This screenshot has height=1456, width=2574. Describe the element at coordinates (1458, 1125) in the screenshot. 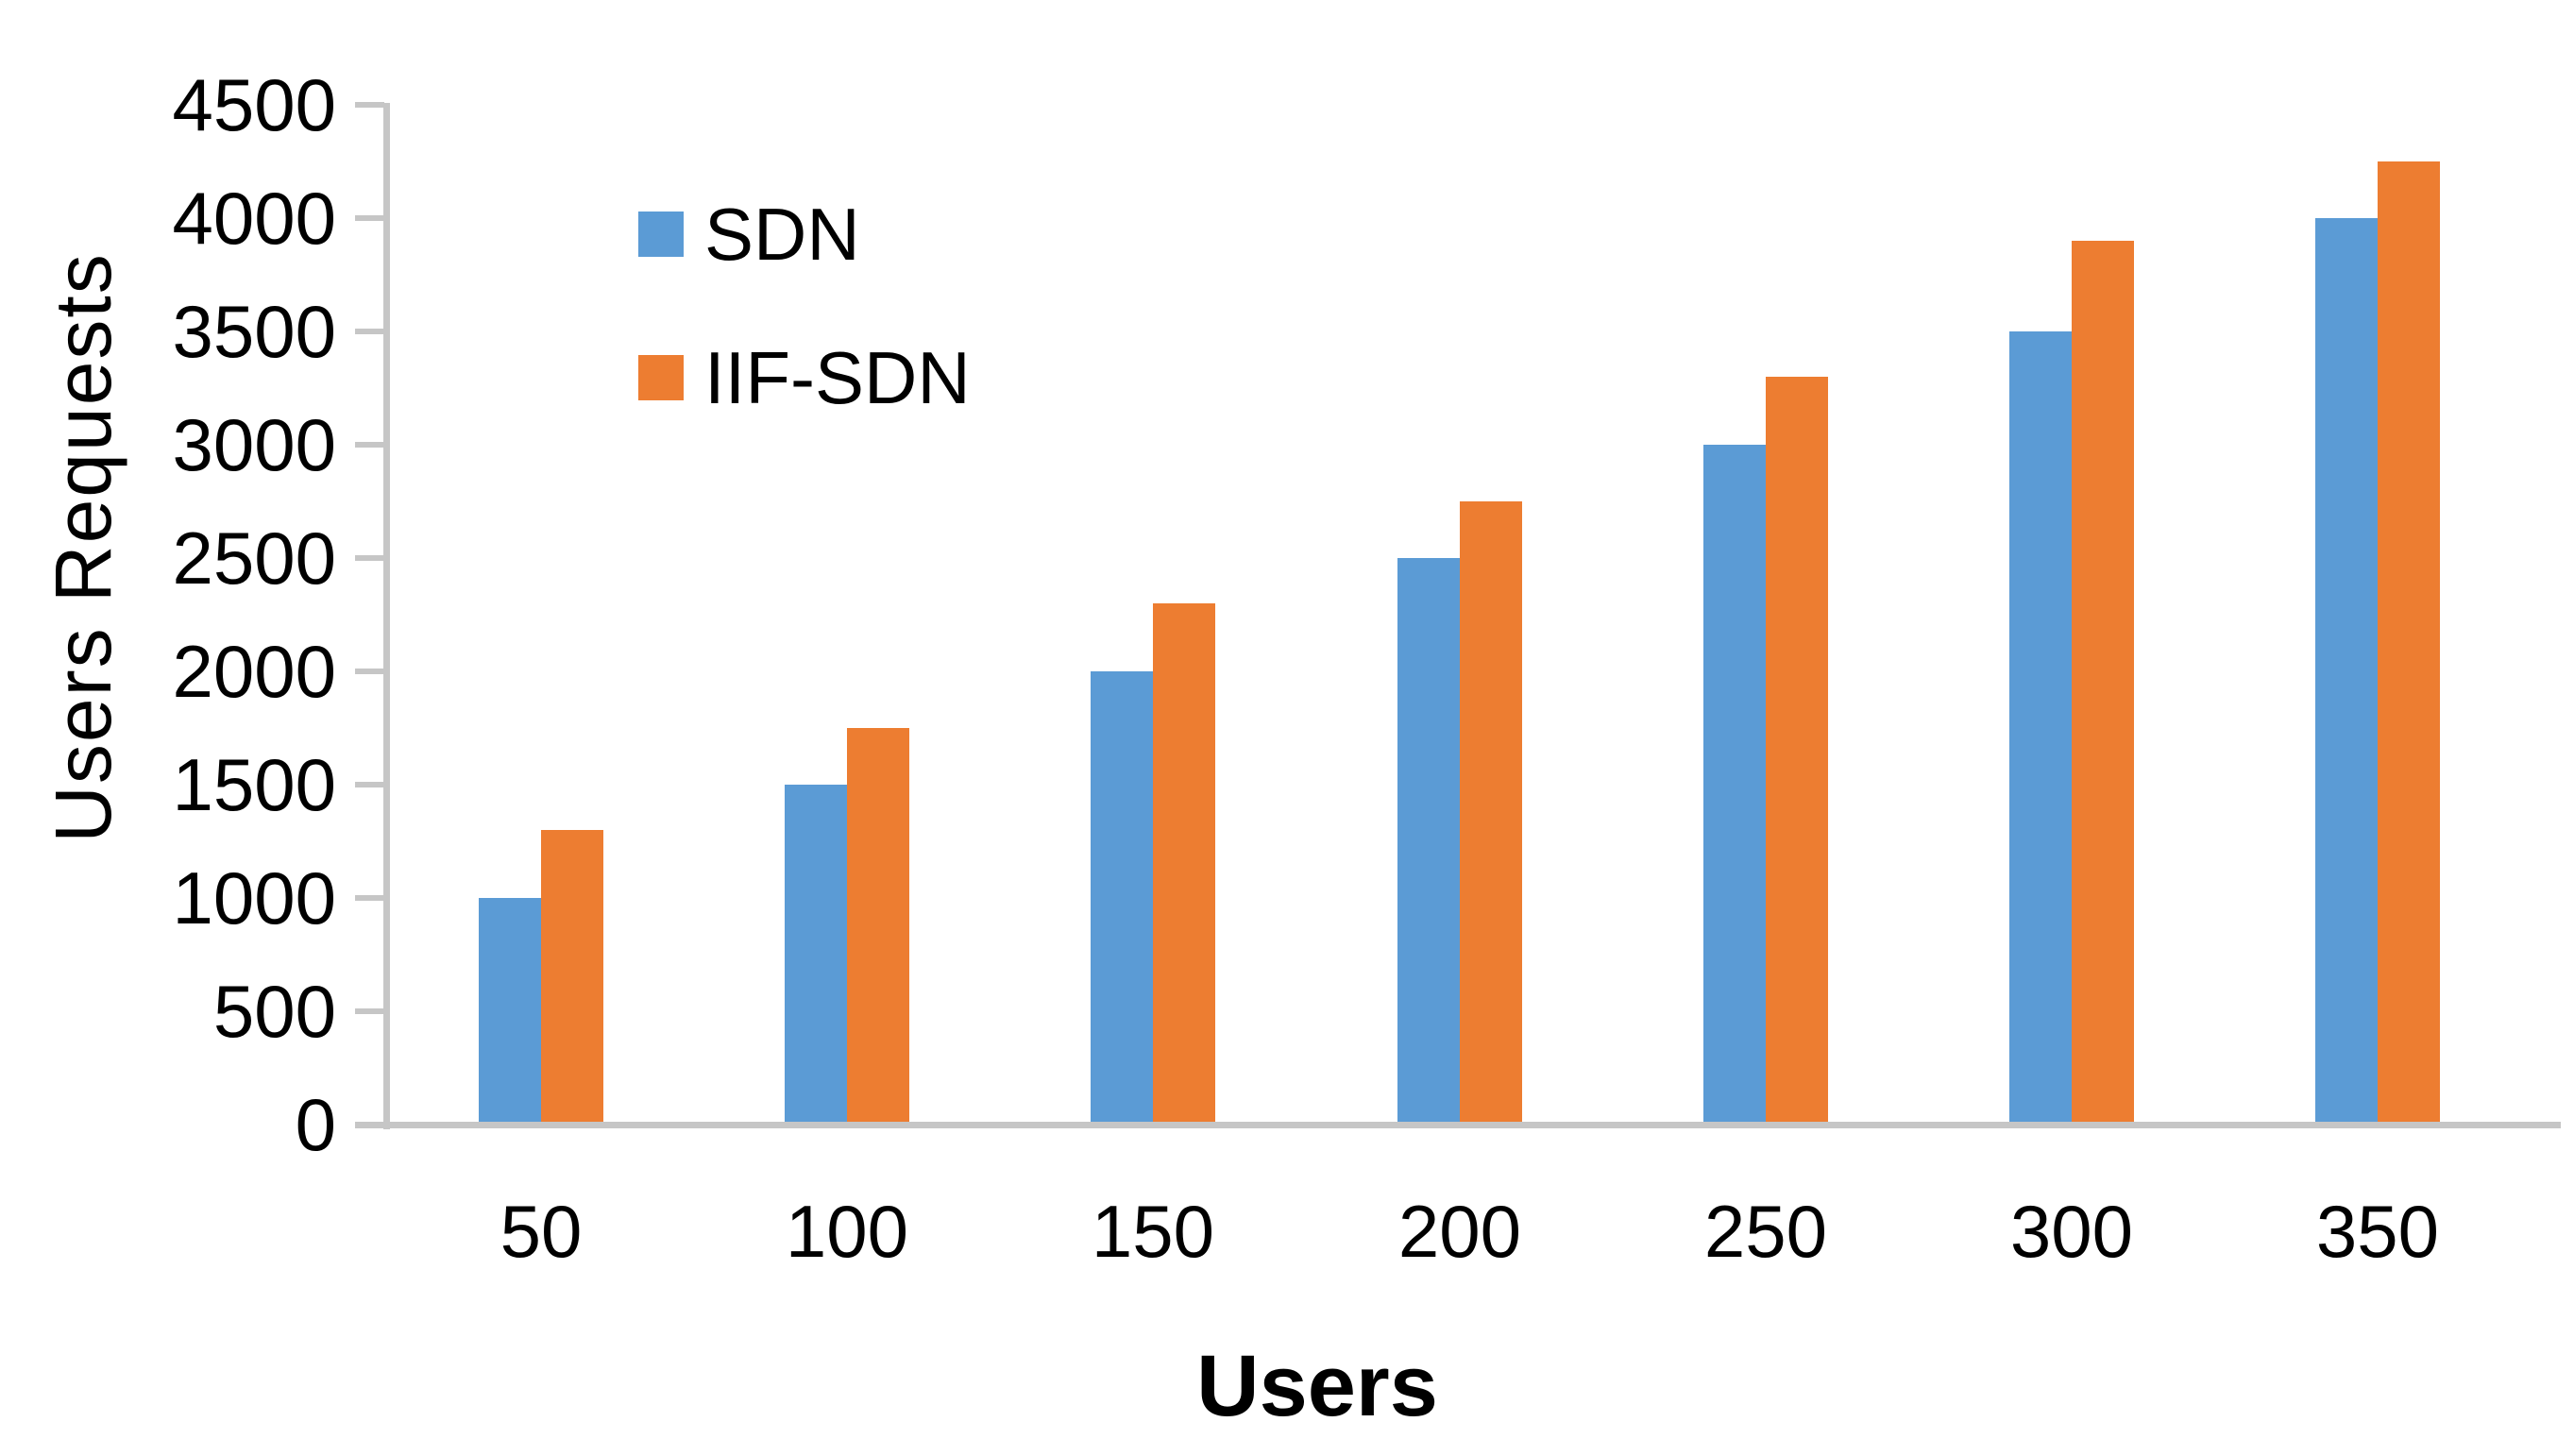

I see `x-axis-line` at that location.